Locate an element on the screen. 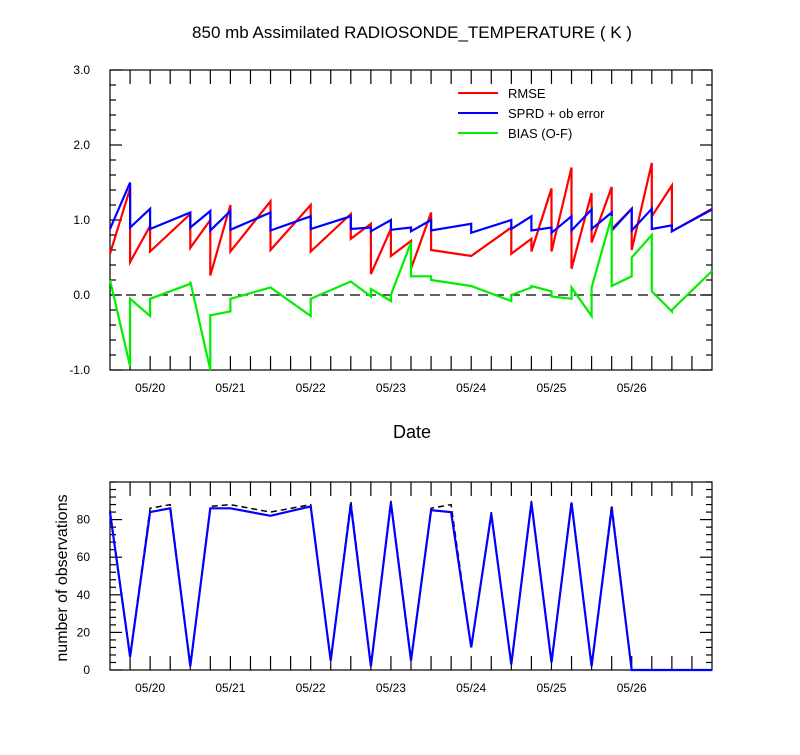 The image size is (800, 755). y-tick-label: 0 is located at coordinates (86, 670).